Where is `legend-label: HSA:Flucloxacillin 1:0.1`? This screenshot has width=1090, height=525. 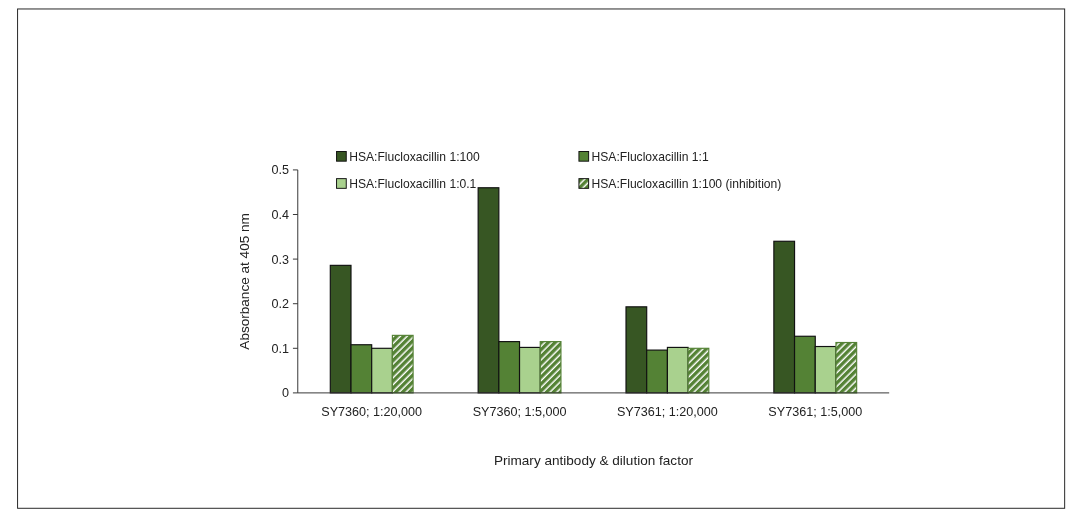 legend-label: HSA:Flucloxacillin 1:0.1 is located at coordinates (413, 183).